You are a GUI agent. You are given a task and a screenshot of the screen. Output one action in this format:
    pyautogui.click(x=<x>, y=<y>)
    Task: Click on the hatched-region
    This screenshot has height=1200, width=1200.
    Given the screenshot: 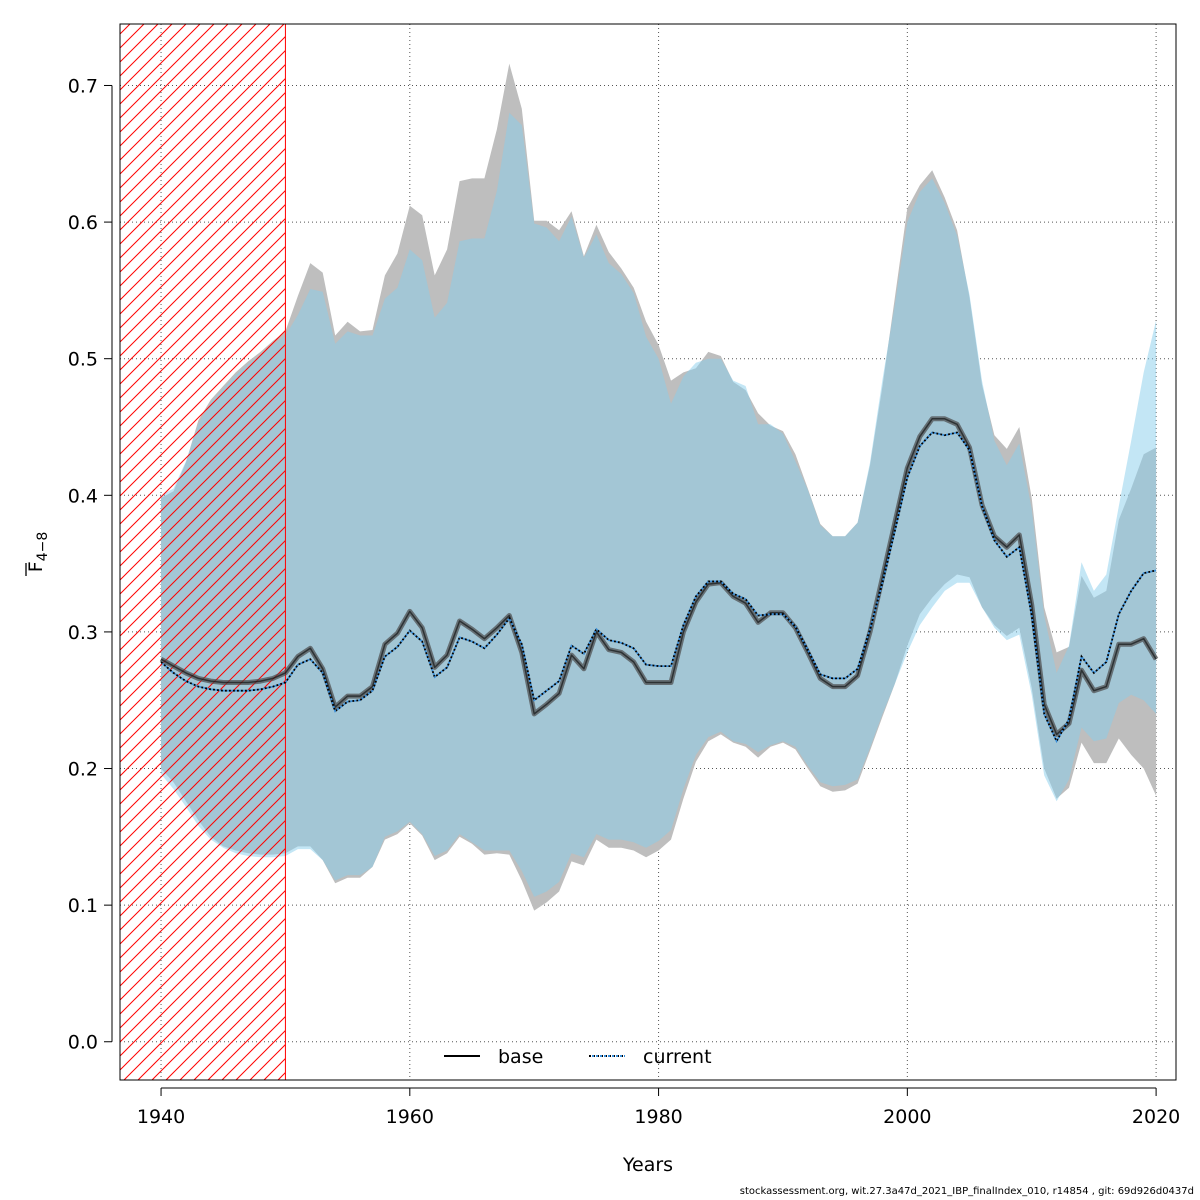 What is the action you would take?
    pyautogui.click(x=202, y=552)
    